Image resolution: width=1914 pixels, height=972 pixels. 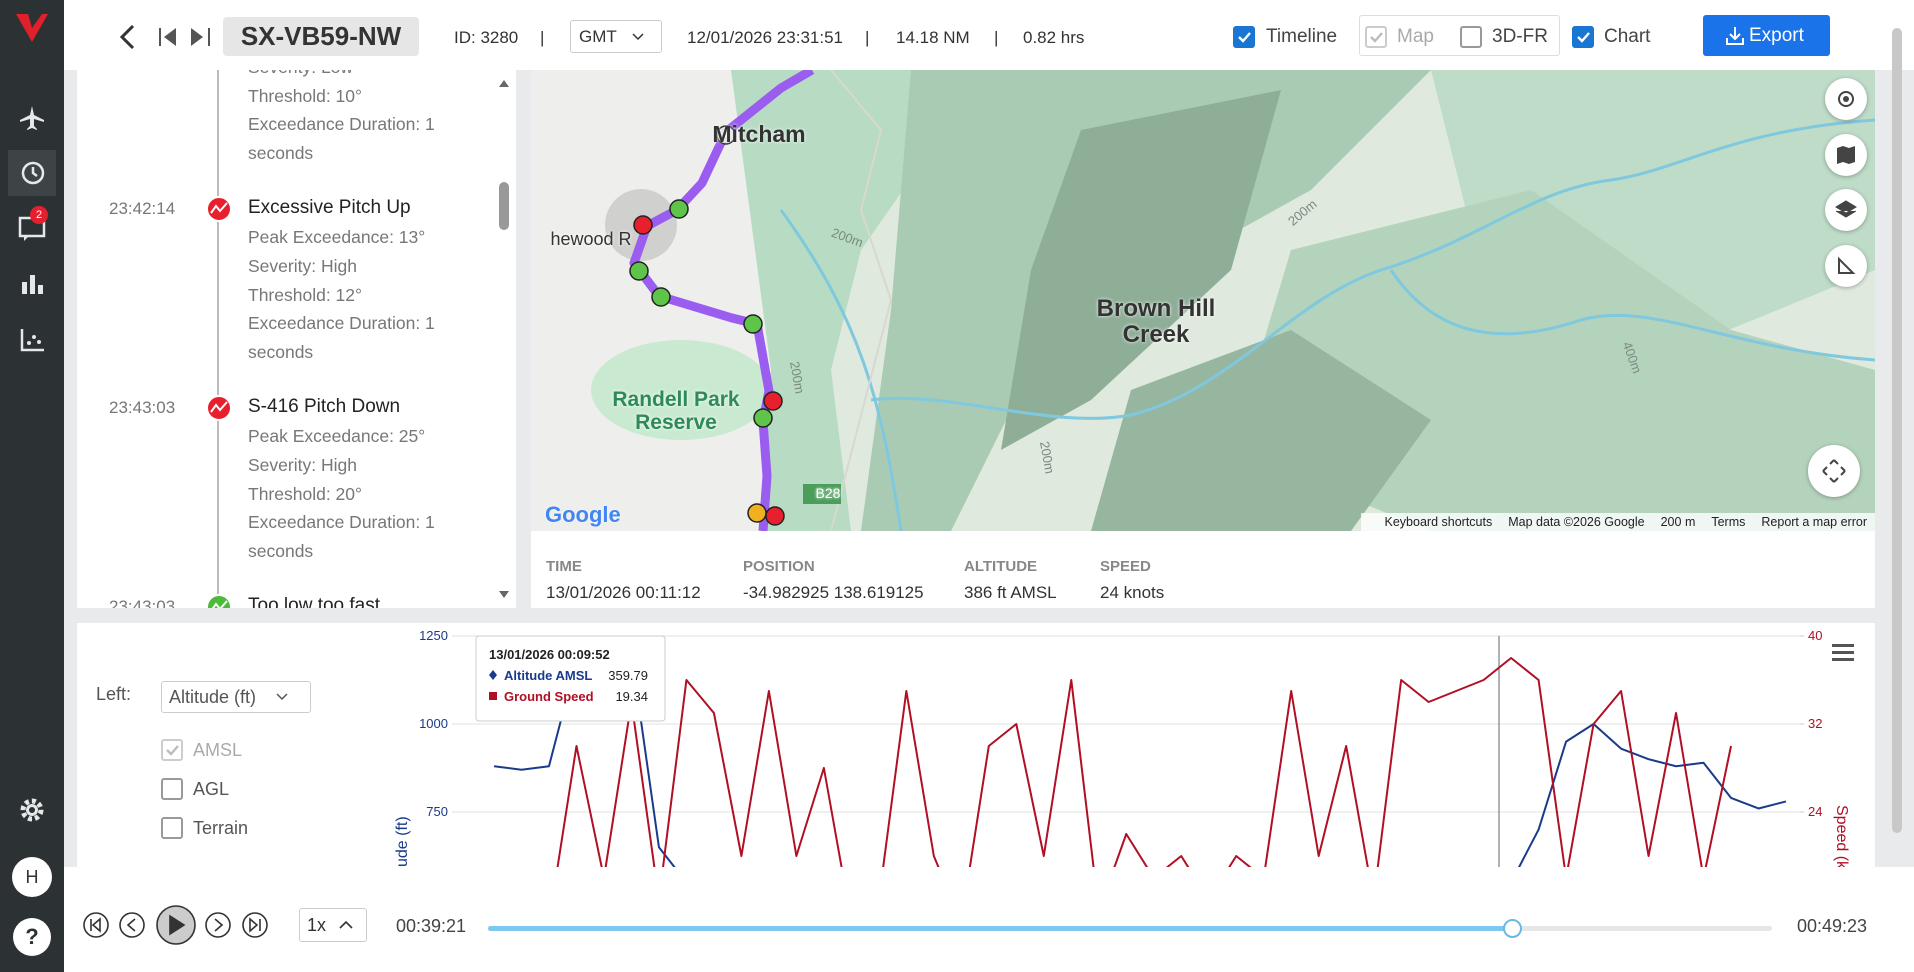 I want to click on checkbox-label: AMSL, so click(x=218, y=750).